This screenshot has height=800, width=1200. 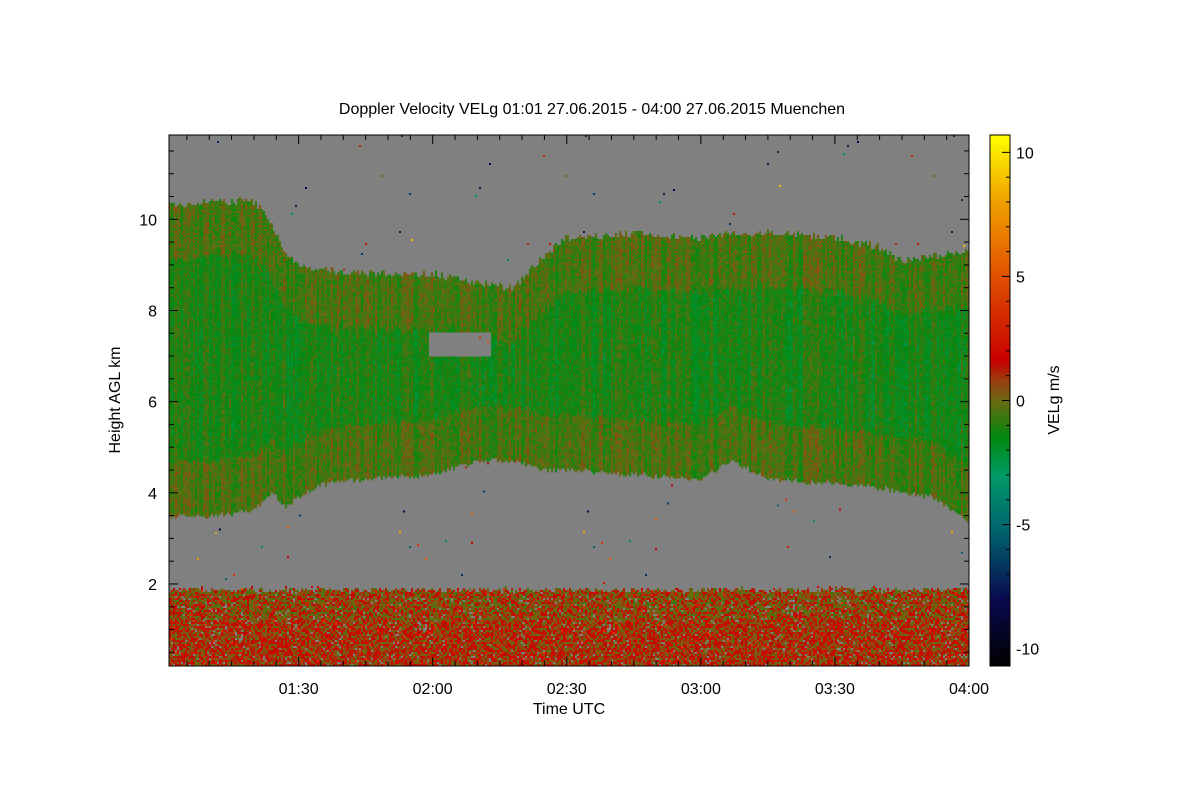 What do you see at coordinates (152, 311) in the screenshot?
I see `y-tick-label: 8` at bounding box center [152, 311].